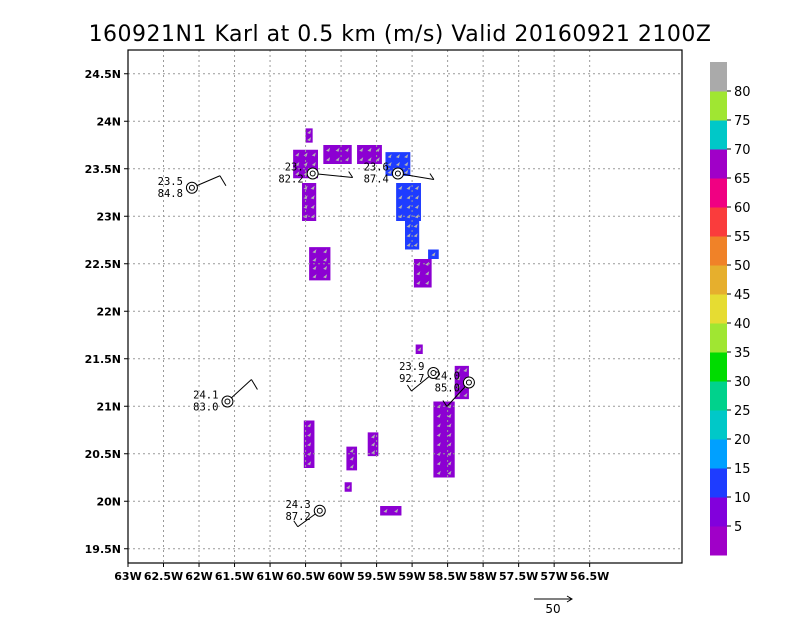 The width and height of the screenshot is (800, 618). I want to click on storm-label-top: 24.0, so click(447, 377).